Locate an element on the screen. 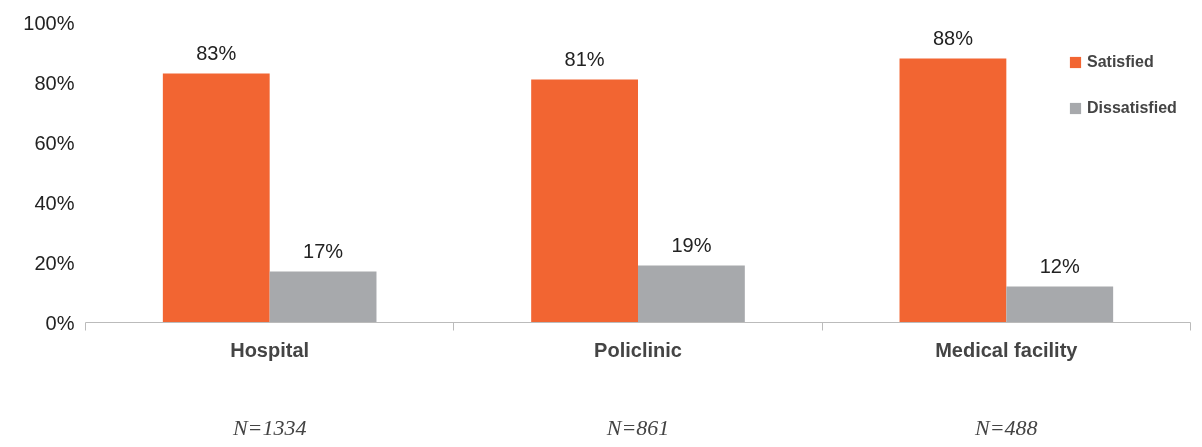  text: N=1334 is located at coordinates (269, 427).